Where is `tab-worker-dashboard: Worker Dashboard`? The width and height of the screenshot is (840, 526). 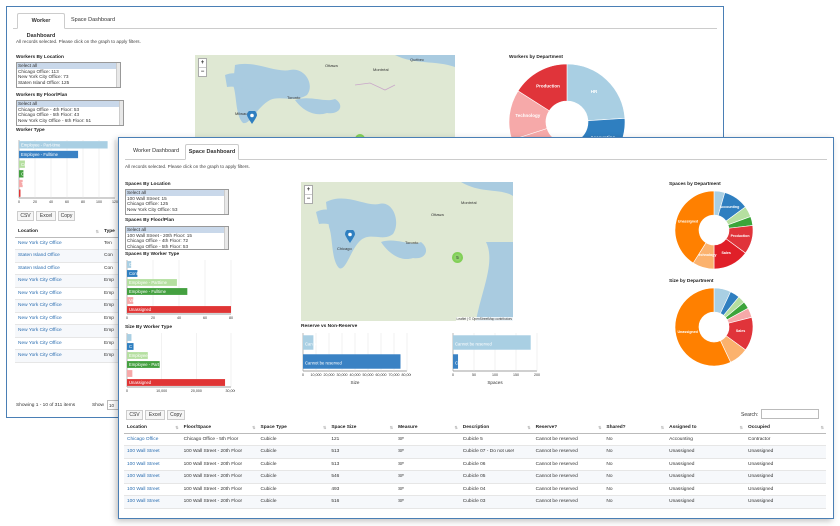
tab-worker-dashboard: Worker Dashboard is located at coordinates (41, 26).